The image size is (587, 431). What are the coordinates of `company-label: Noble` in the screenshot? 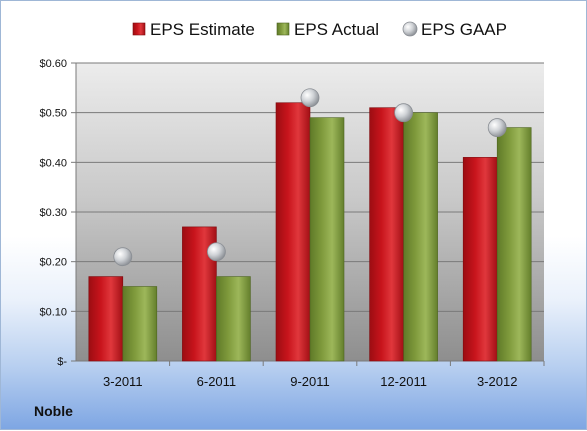 It's located at (53, 411).